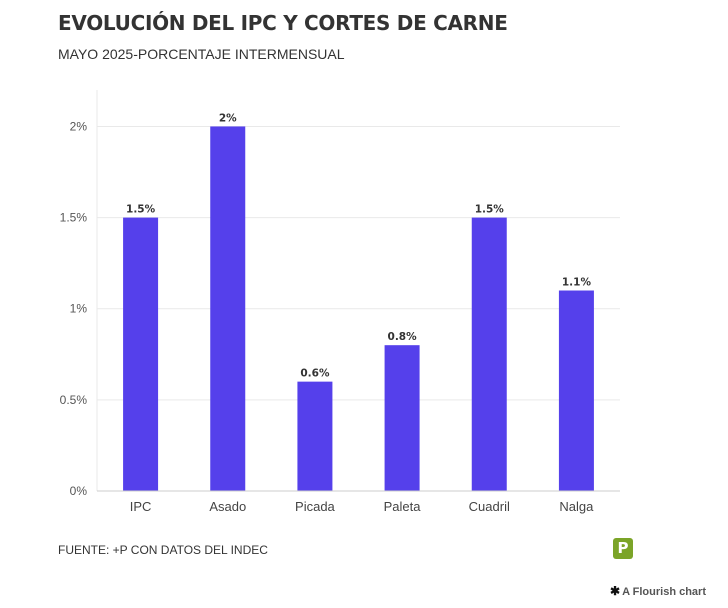 This screenshot has width=728, height=608. What do you see at coordinates (163, 550) in the screenshot?
I see `source-note: FUENTE: +P CON DATOS DEL INDEC` at bounding box center [163, 550].